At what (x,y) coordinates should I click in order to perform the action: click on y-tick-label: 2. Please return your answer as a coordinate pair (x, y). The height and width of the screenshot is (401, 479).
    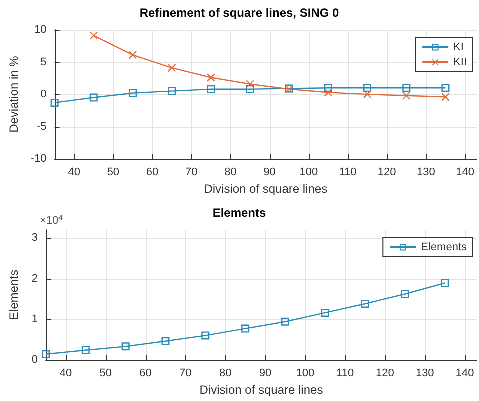
    Looking at the image, I should click on (35, 278).